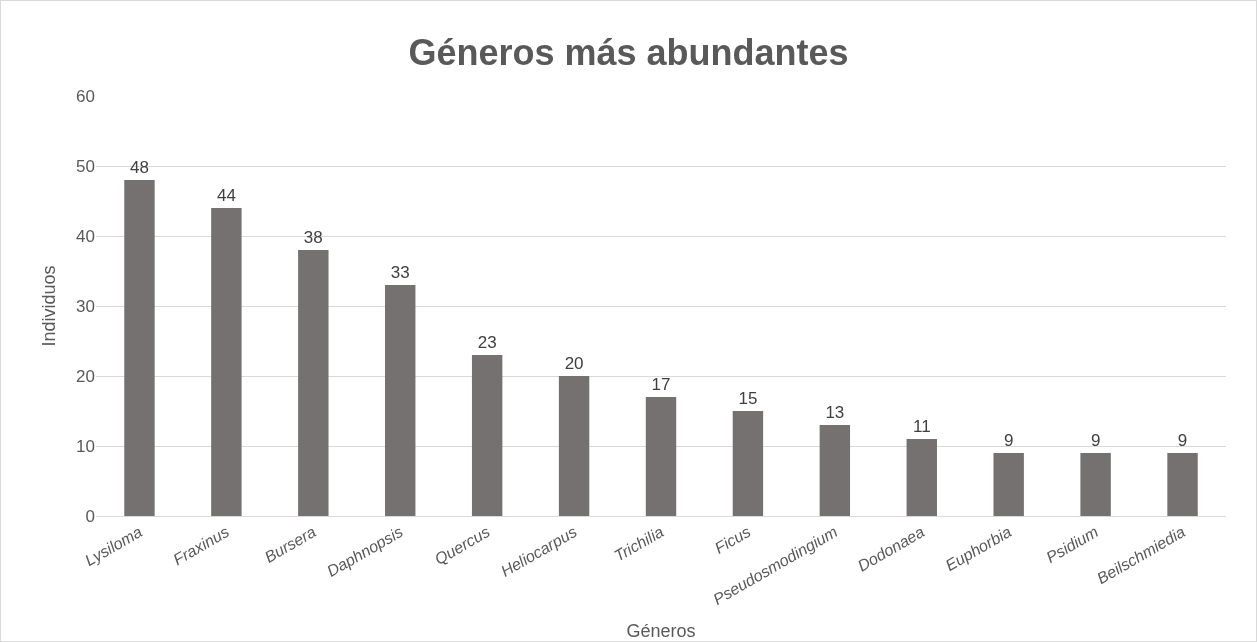  What do you see at coordinates (85, 236) in the screenshot?
I see `y-tick-label: 40` at bounding box center [85, 236].